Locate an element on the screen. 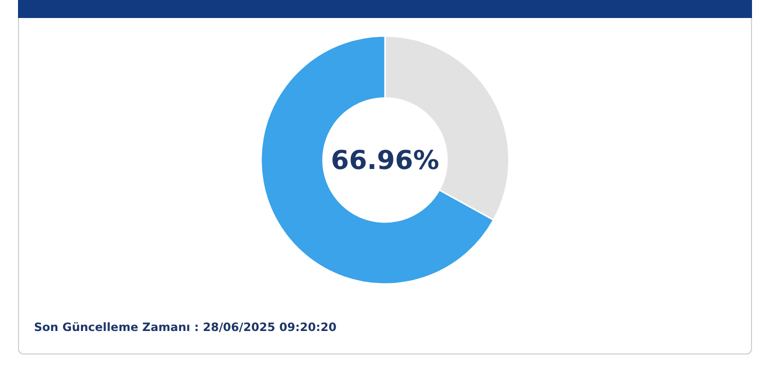 This screenshot has width=770, height=372. data-label: 66.96% is located at coordinates (385, 161).